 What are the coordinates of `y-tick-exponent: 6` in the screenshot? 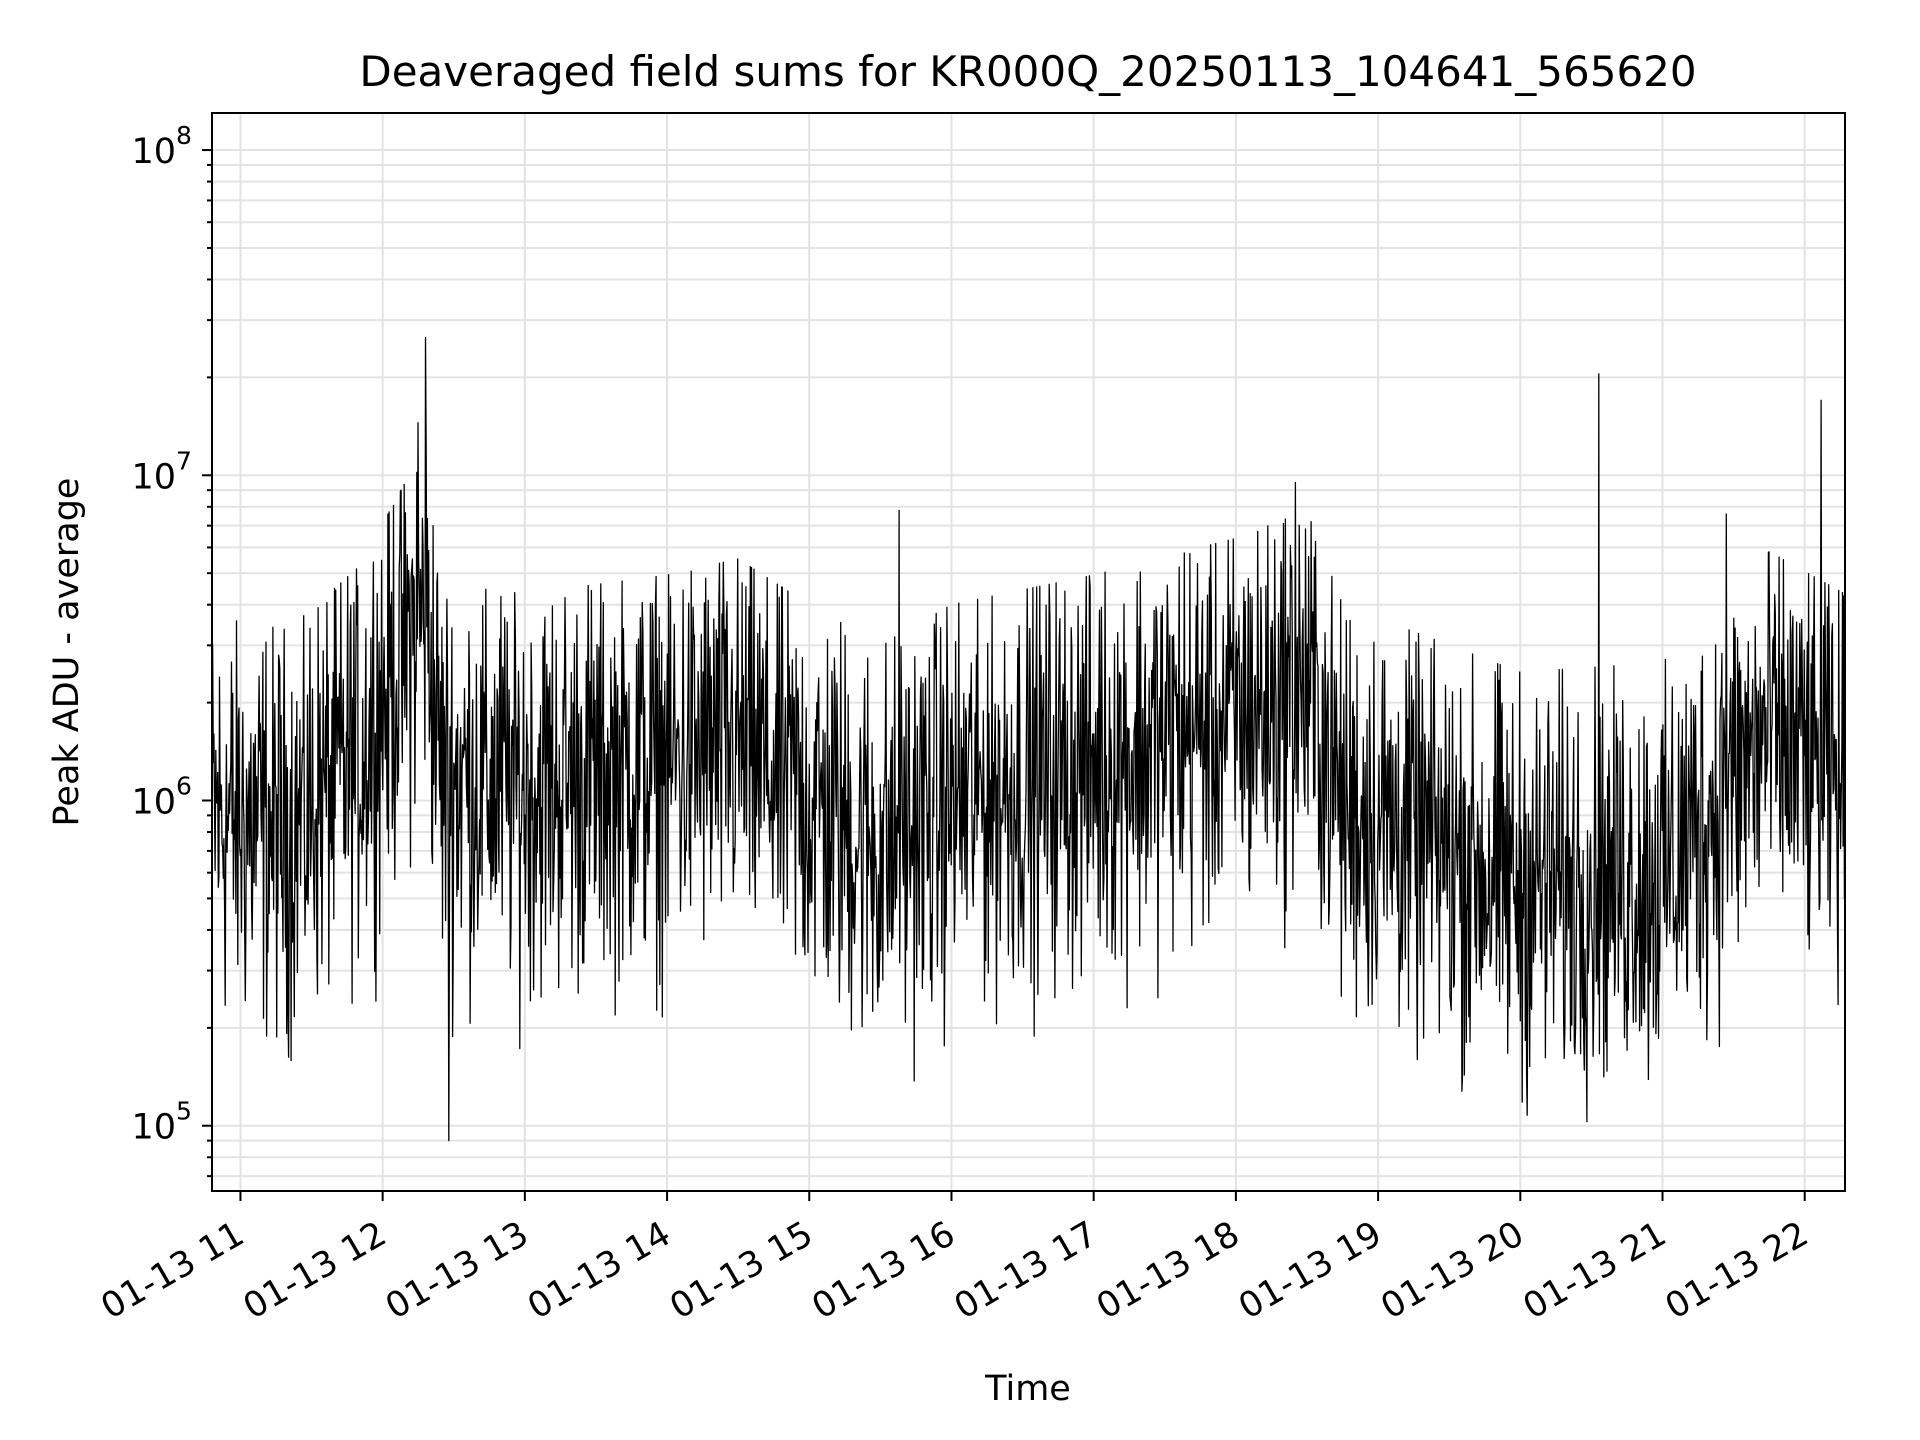 It's located at (184, 786).